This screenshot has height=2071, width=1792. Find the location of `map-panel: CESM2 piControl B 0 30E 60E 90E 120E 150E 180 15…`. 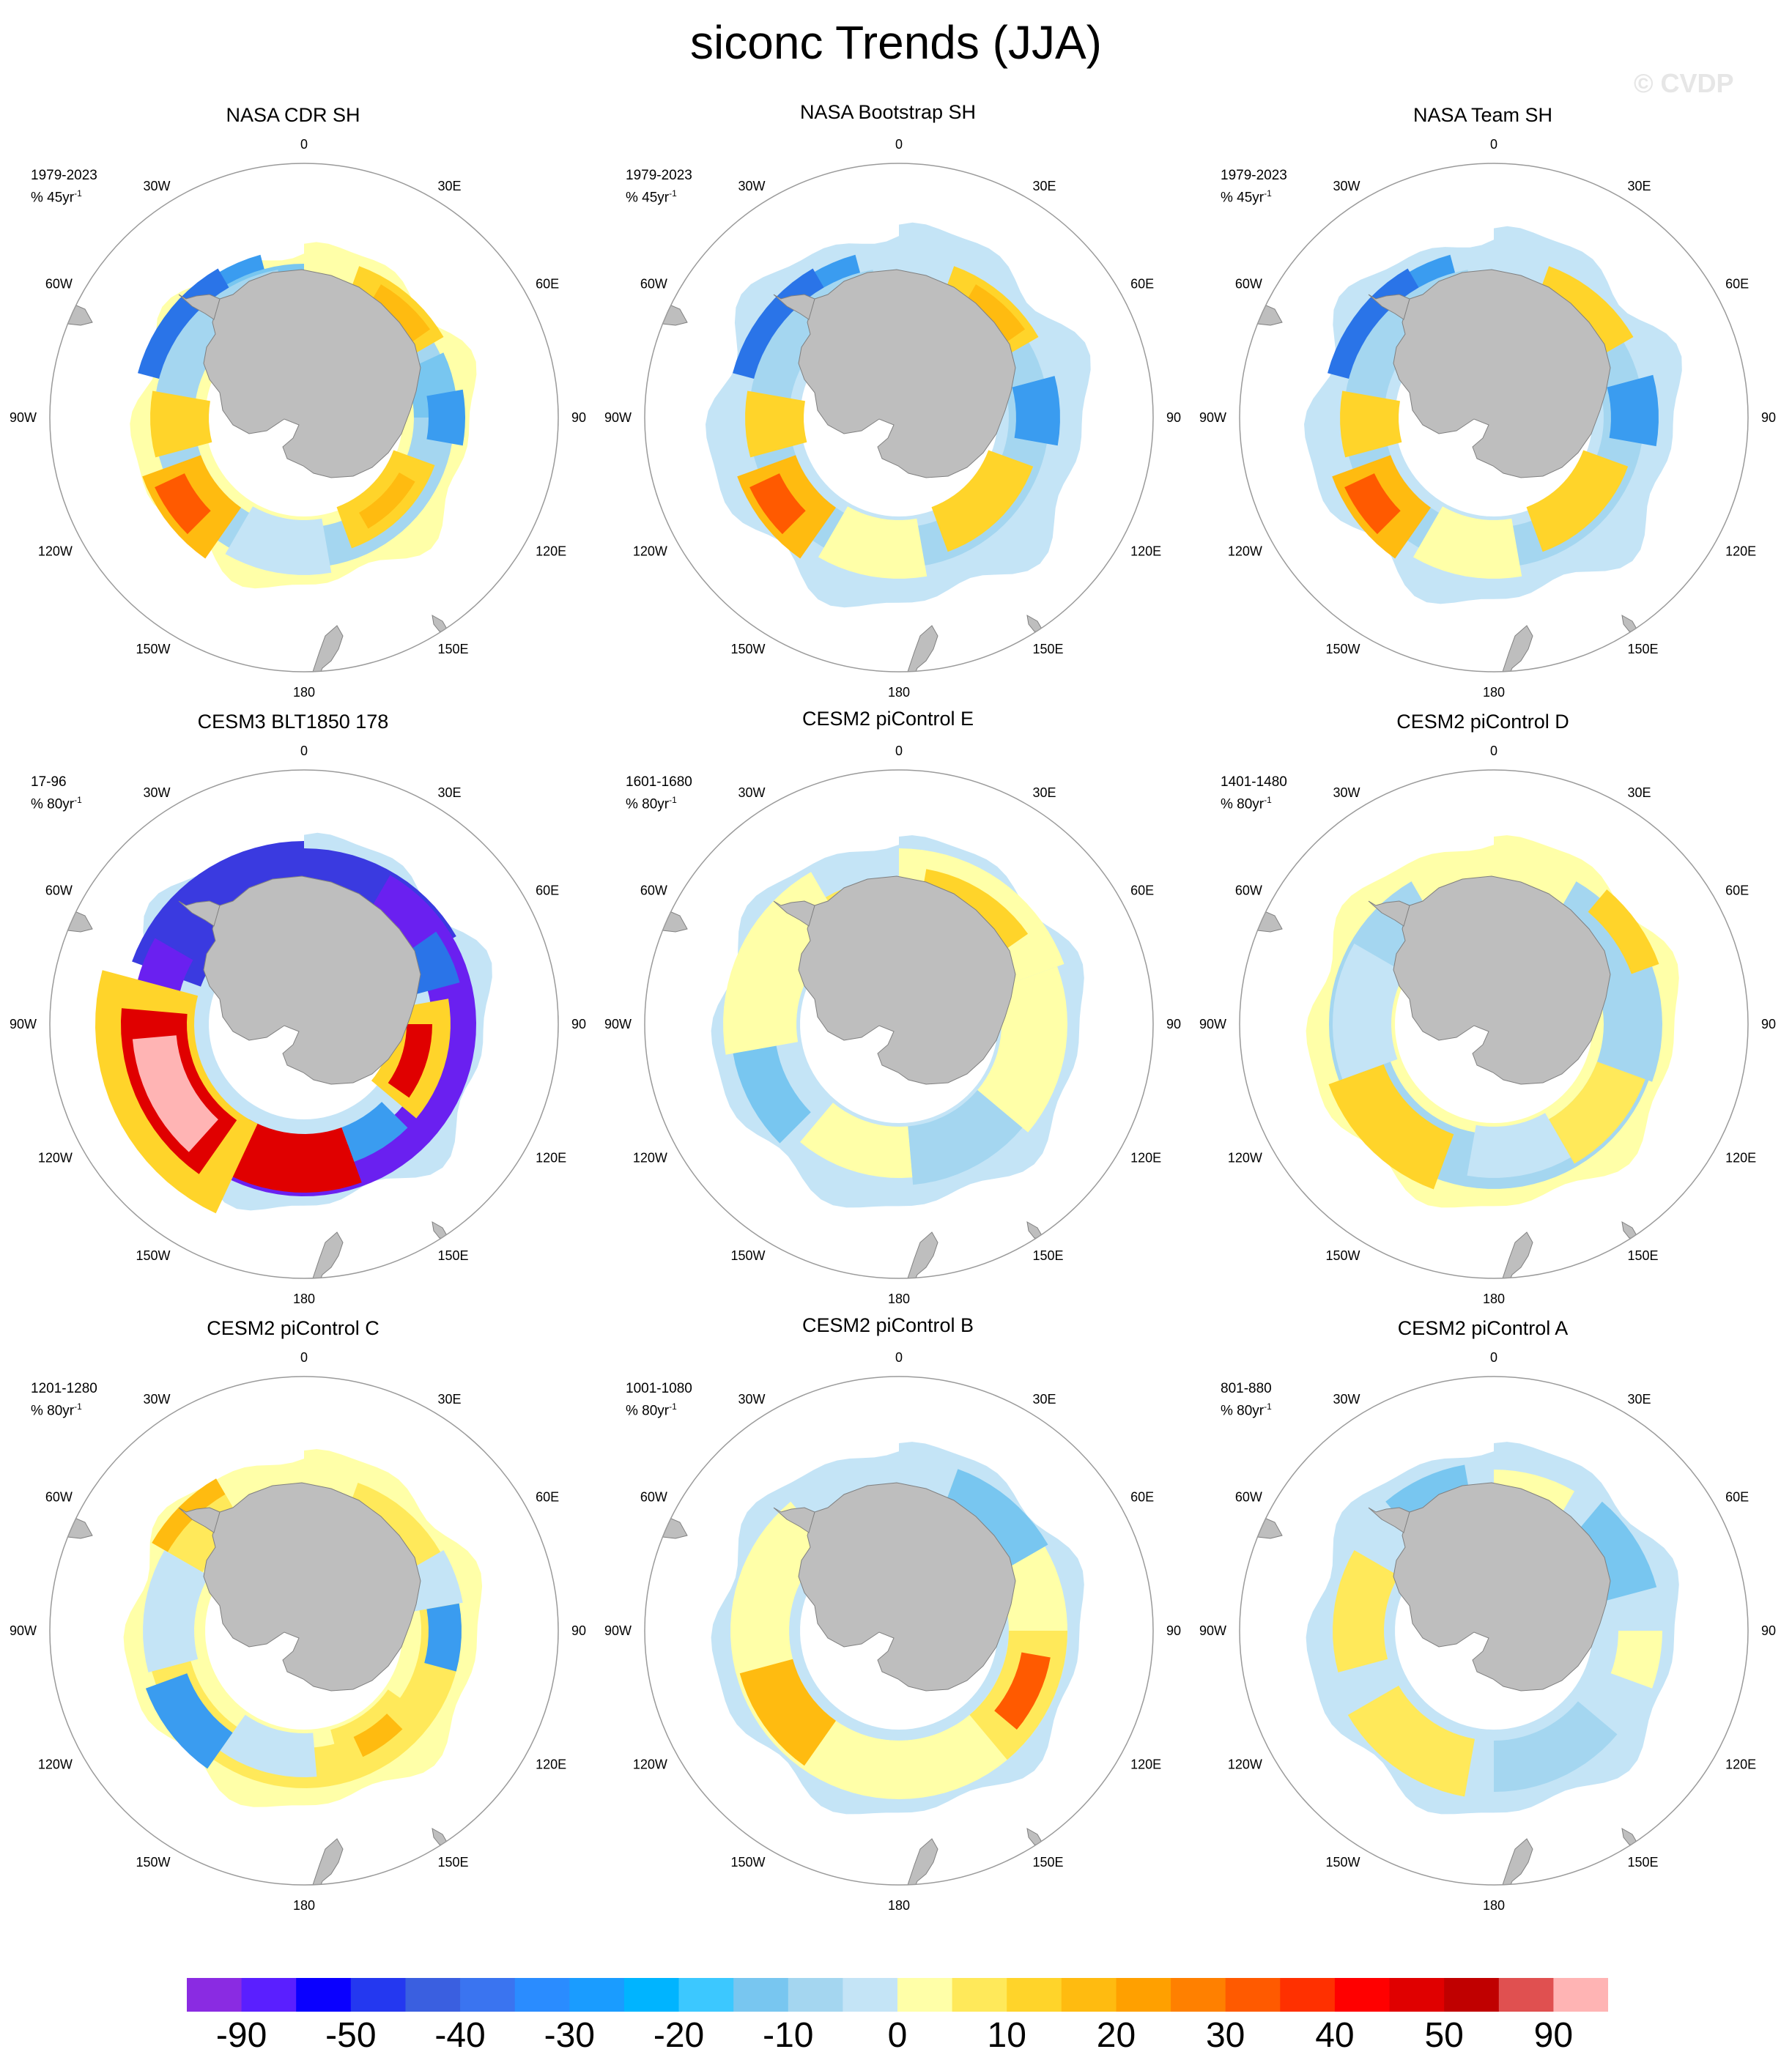

map-panel: CESM2 piControl B 0 30E 60E 90E 120E 150E 180 15… is located at coordinates (888, 1615).